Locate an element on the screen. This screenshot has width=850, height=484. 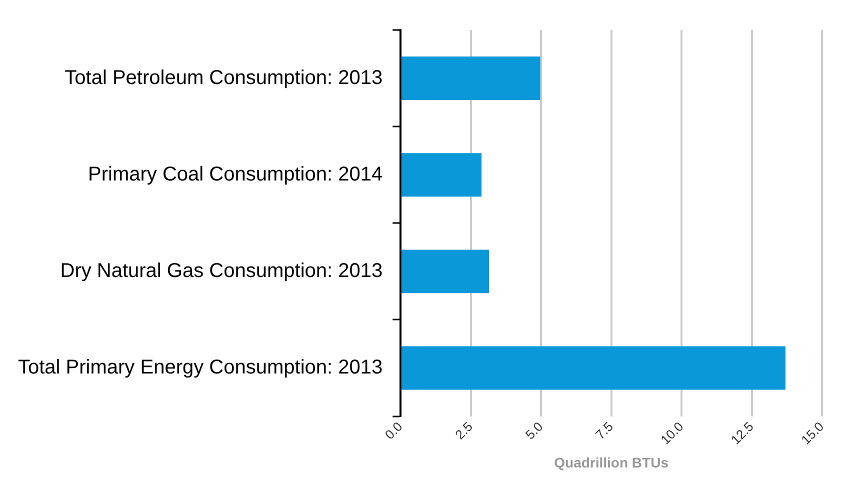
x-tick-label: 2.5 is located at coordinates (464, 430).